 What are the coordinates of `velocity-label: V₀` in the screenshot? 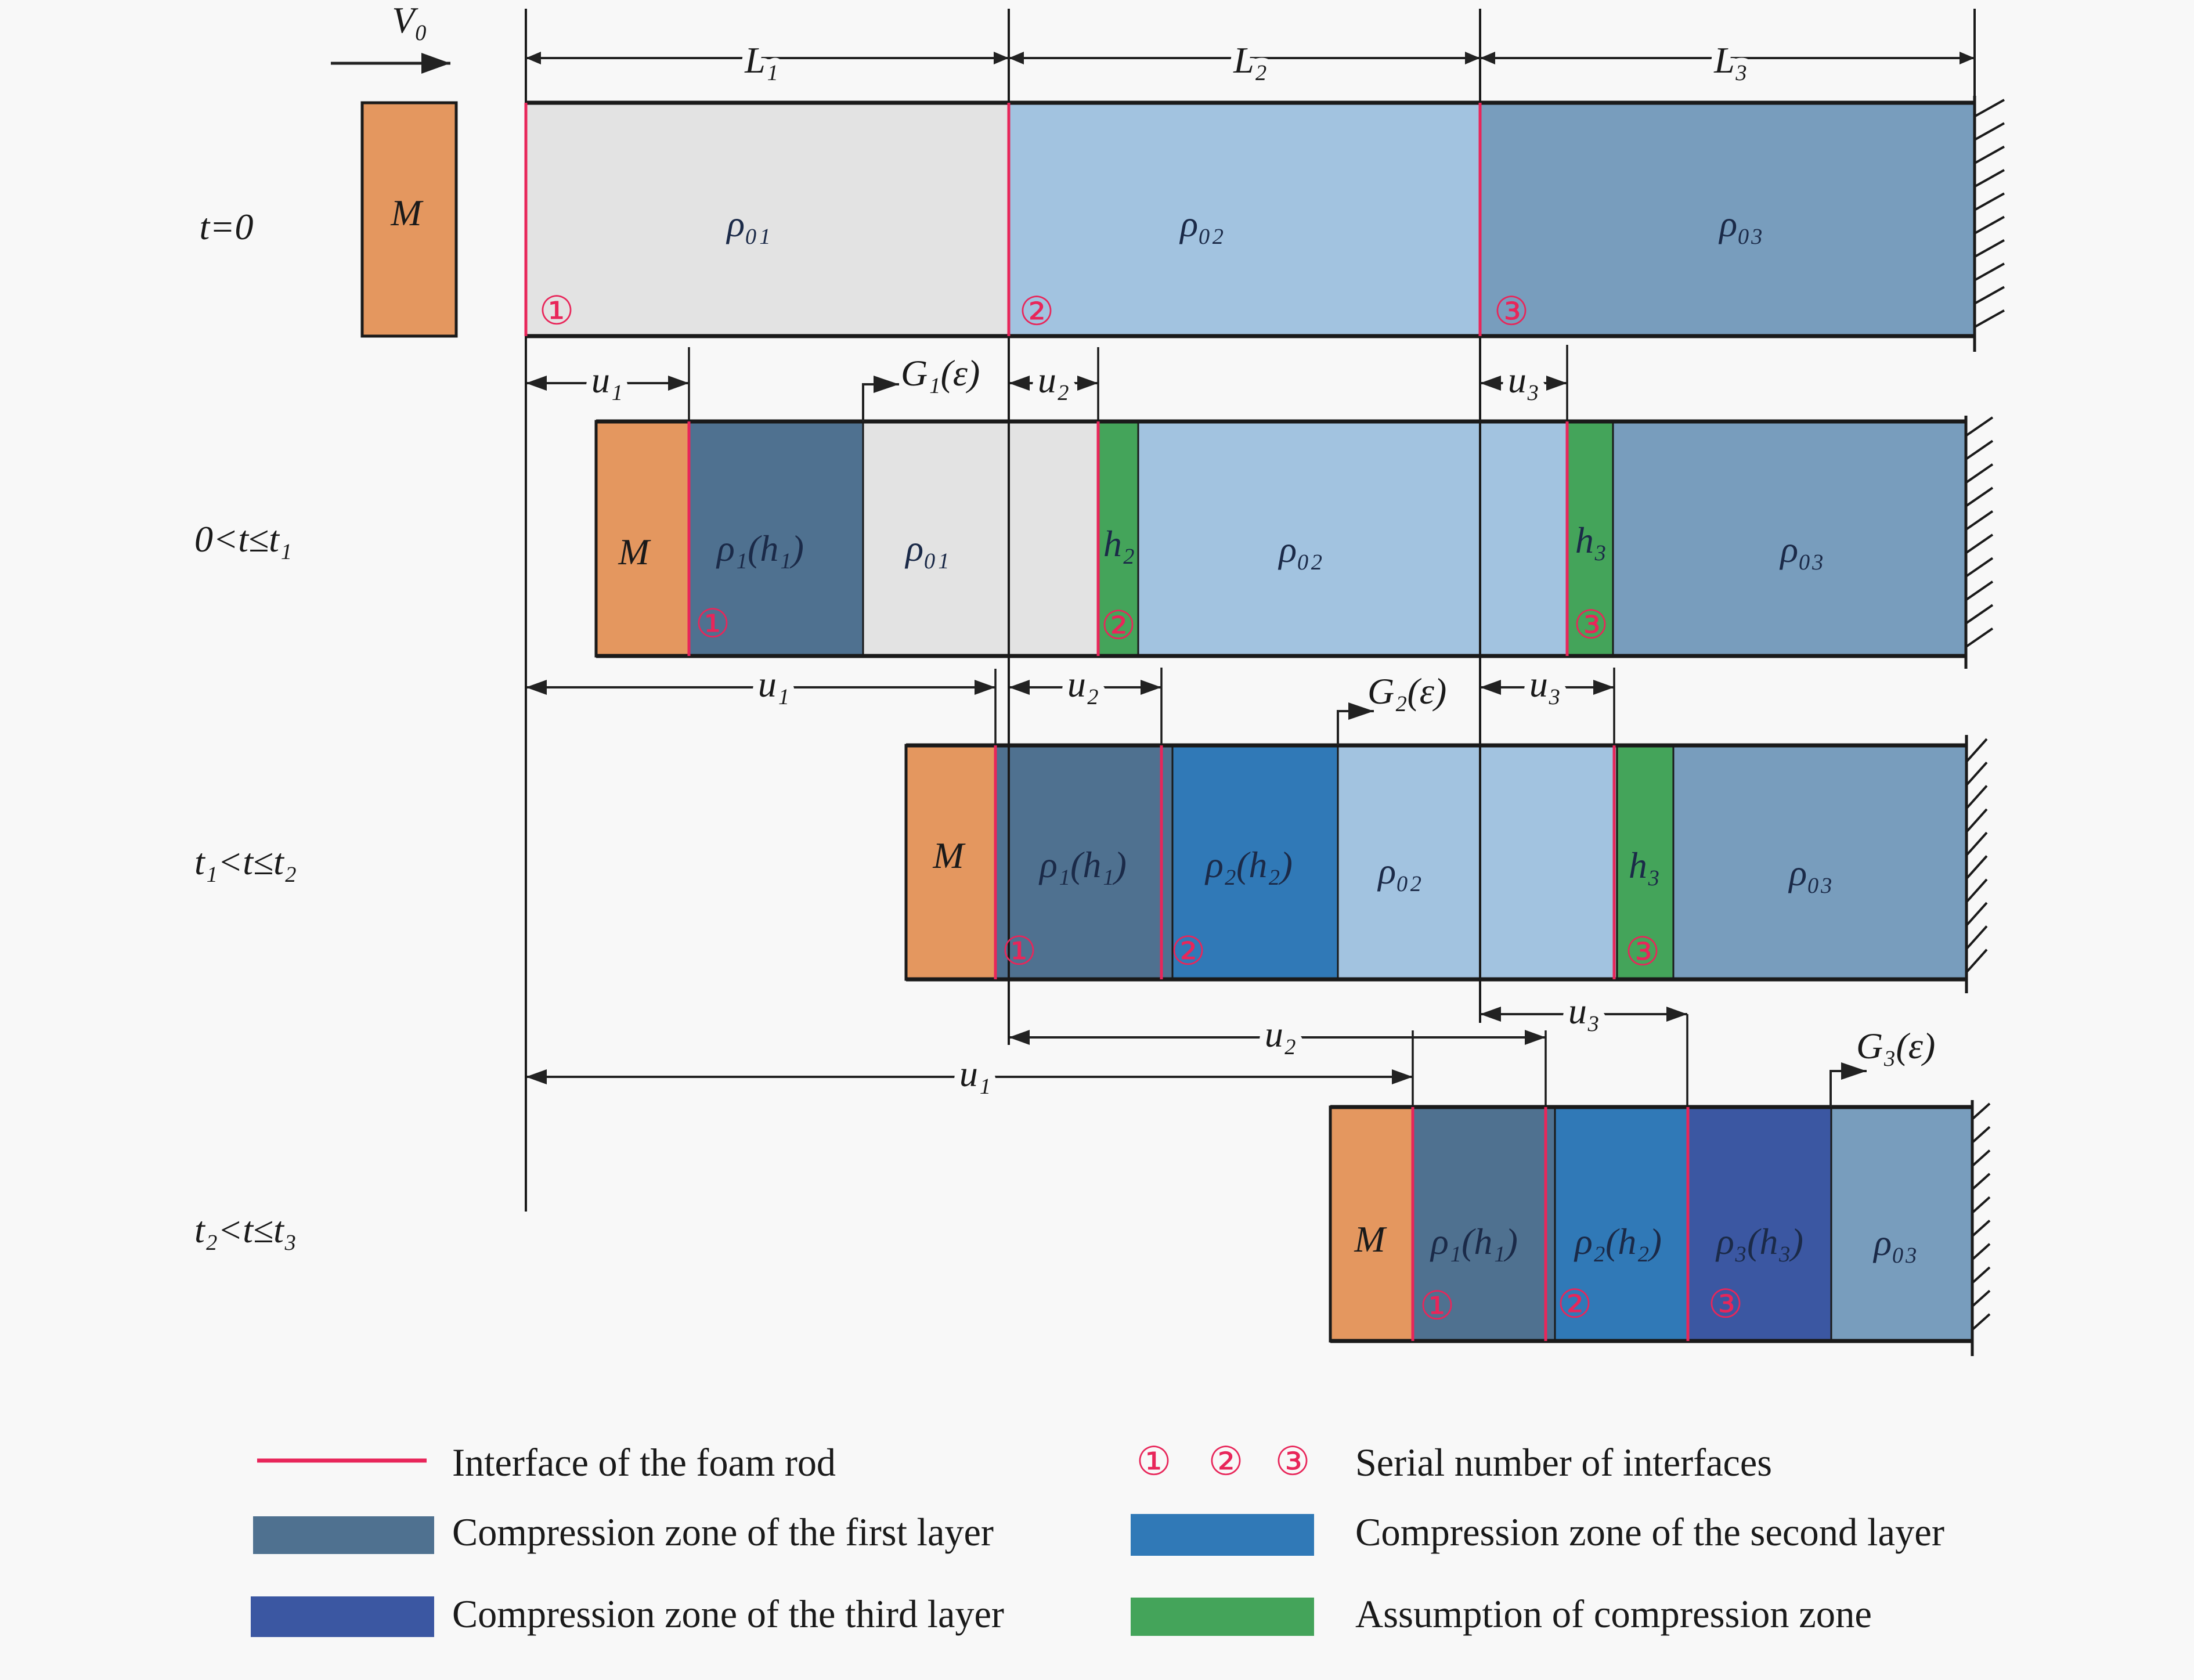 It's located at (409, 20).